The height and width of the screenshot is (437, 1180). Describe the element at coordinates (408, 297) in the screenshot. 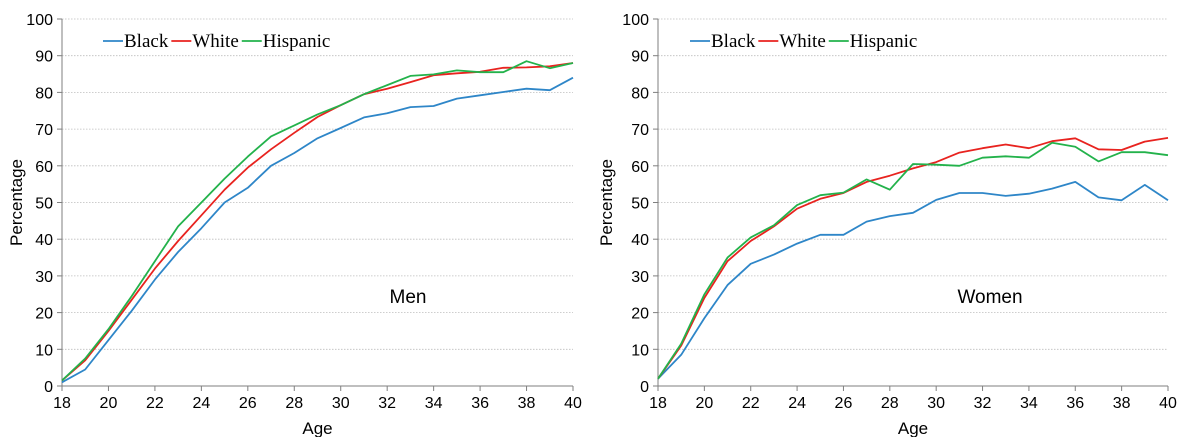

I see `men-panel-label: Men` at that location.